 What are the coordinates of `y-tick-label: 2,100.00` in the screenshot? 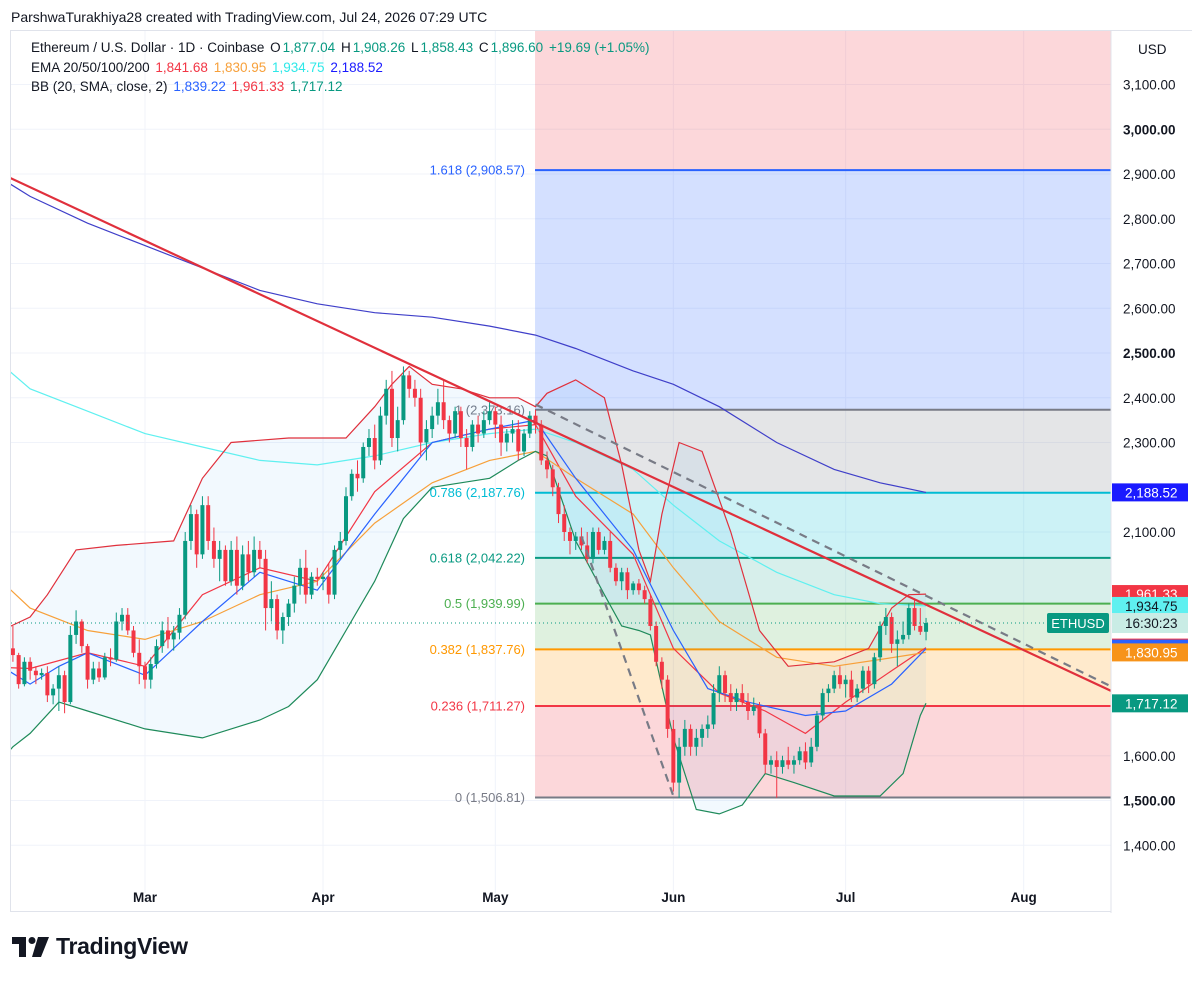 It's located at (1149, 532).